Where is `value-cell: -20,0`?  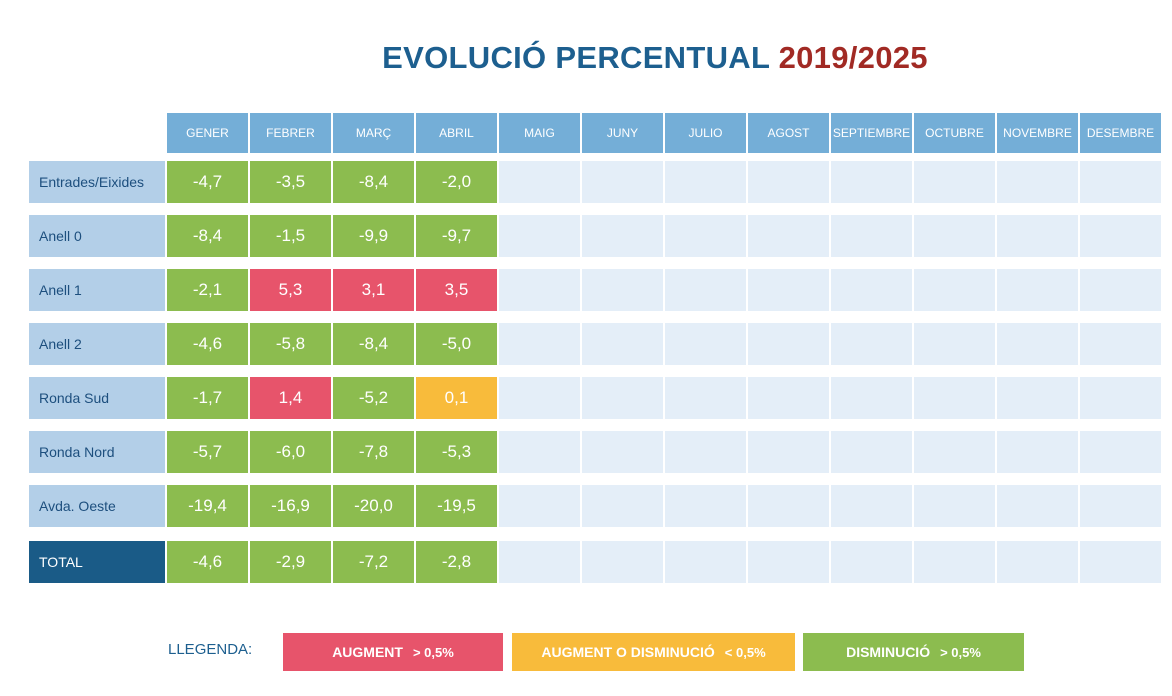 value-cell: -20,0 is located at coordinates (373, 506).